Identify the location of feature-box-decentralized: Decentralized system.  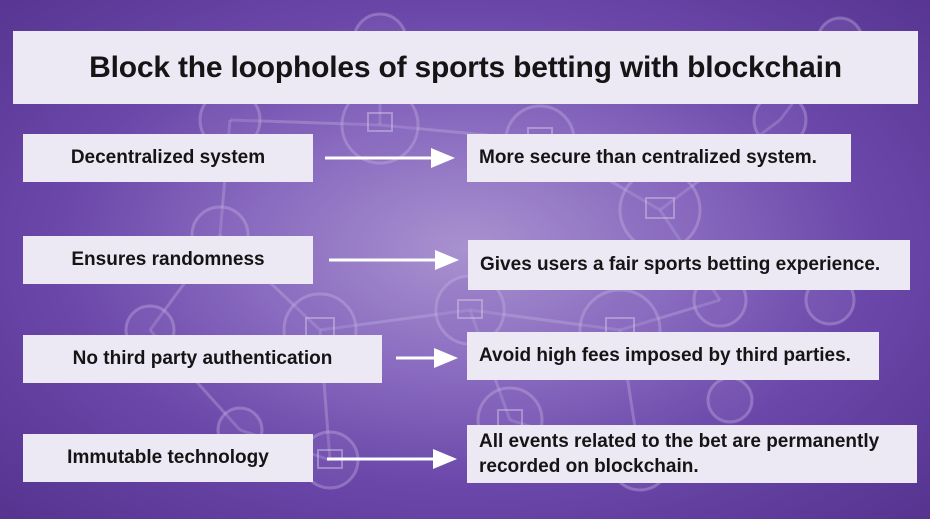
(168, 158).